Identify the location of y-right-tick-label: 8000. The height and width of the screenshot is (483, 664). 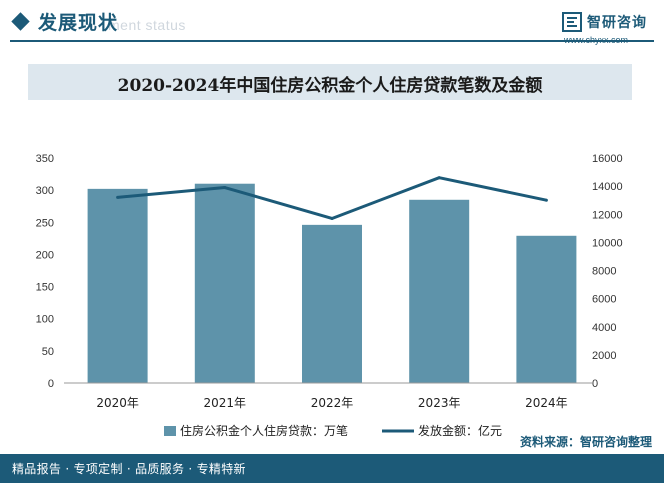
(604, 272).